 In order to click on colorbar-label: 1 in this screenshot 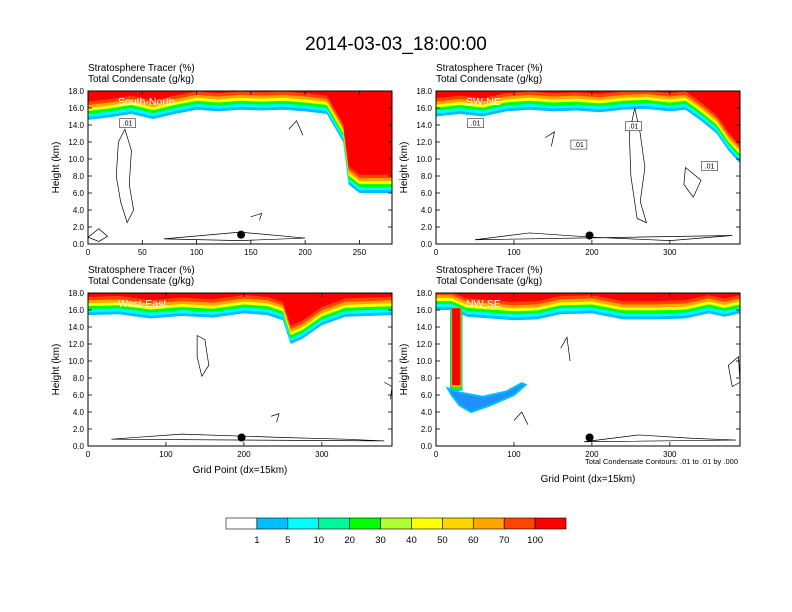, I will do `click(256, 540)`.